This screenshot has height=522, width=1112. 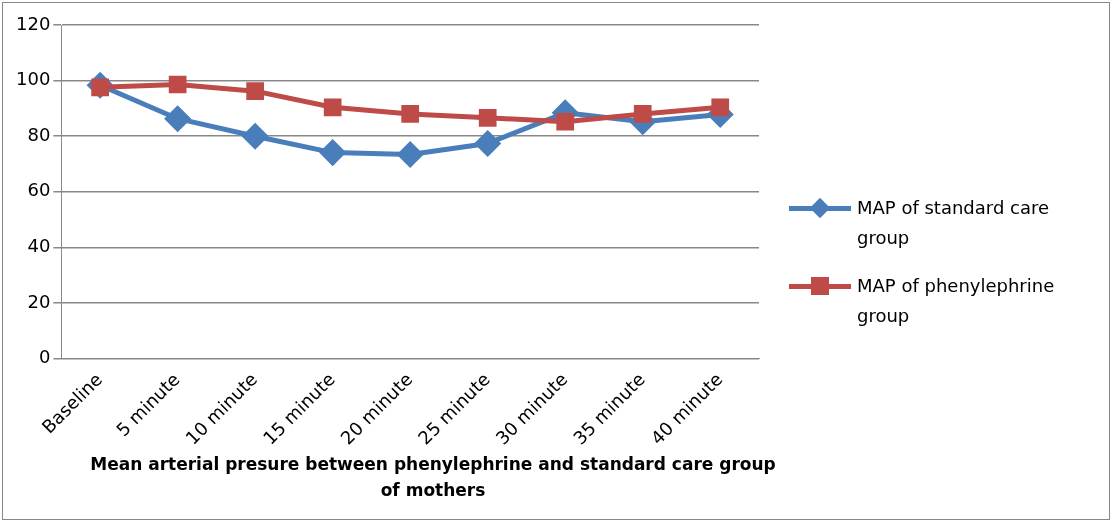 I want to click on y-tick-label: 0, so click(x=44, y=357).